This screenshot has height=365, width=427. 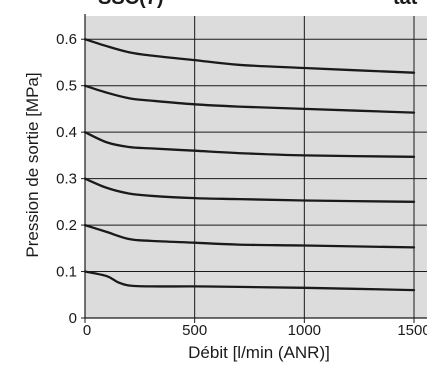 I want to click on cropped-header-text-right: tat, so click(x=405, y=4).